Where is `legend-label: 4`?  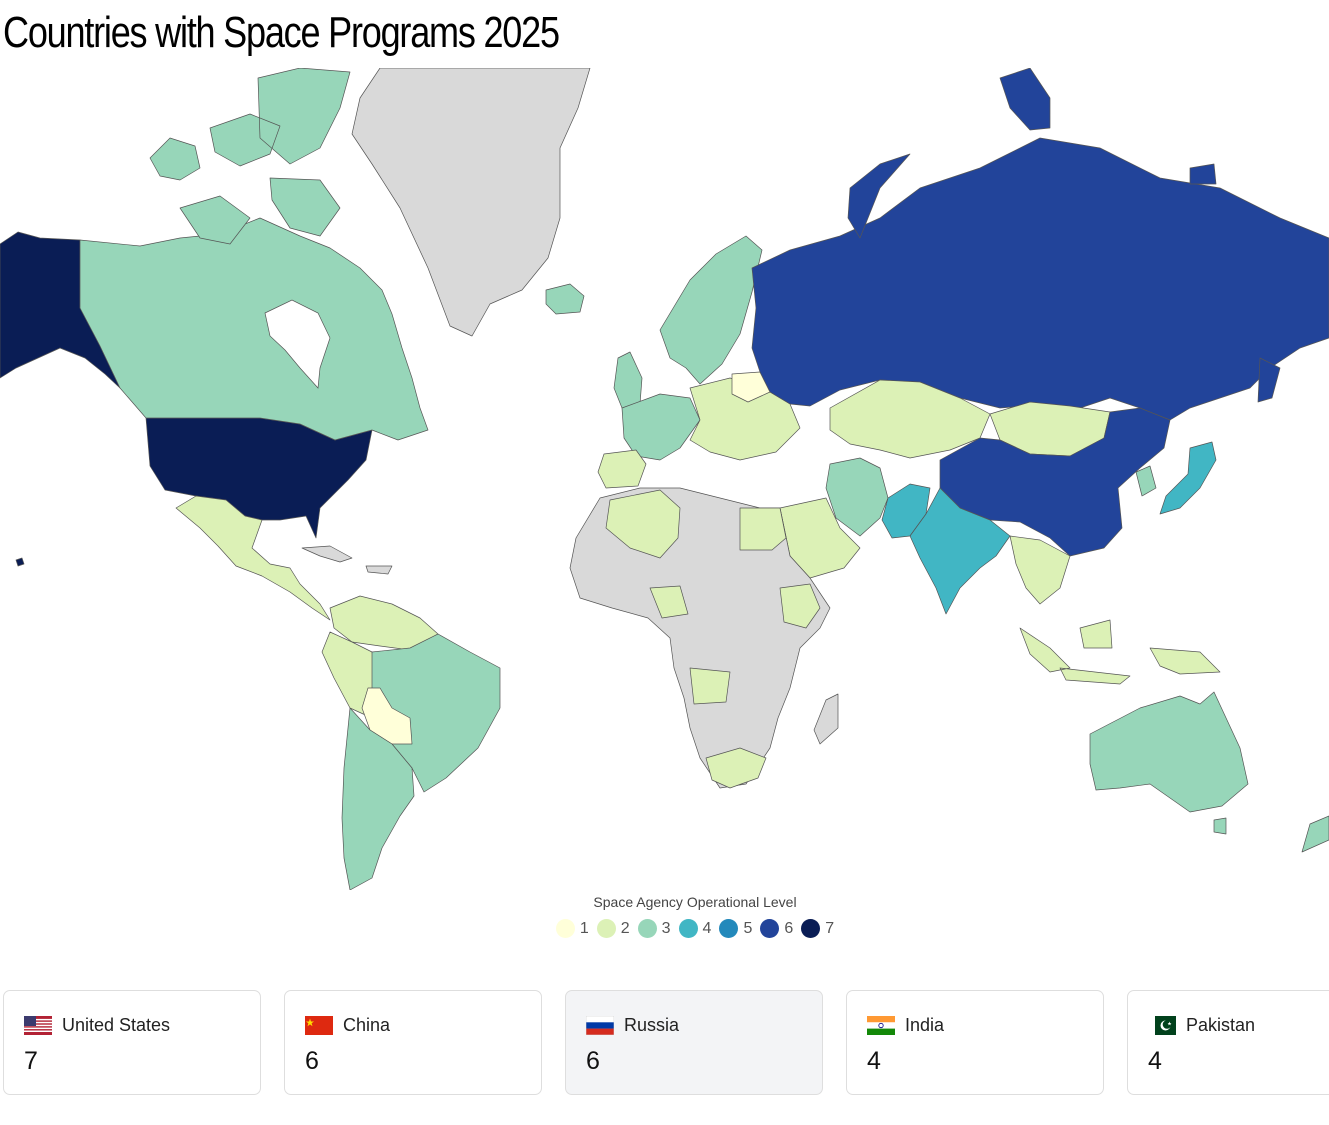
legend-label: 4 is located at coordinates (707, 928).